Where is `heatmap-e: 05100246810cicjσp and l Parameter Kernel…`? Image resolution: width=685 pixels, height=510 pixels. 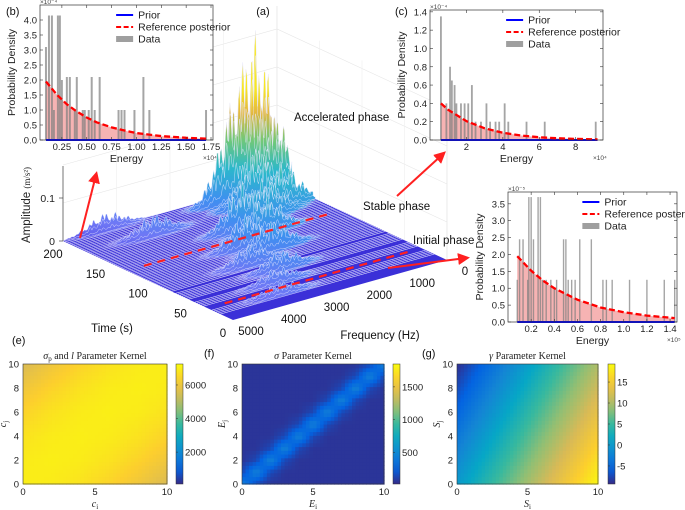
heatmap-e: 05100246810cicjσp and l Parameter Kernel… is located at coordinates (103, 422).